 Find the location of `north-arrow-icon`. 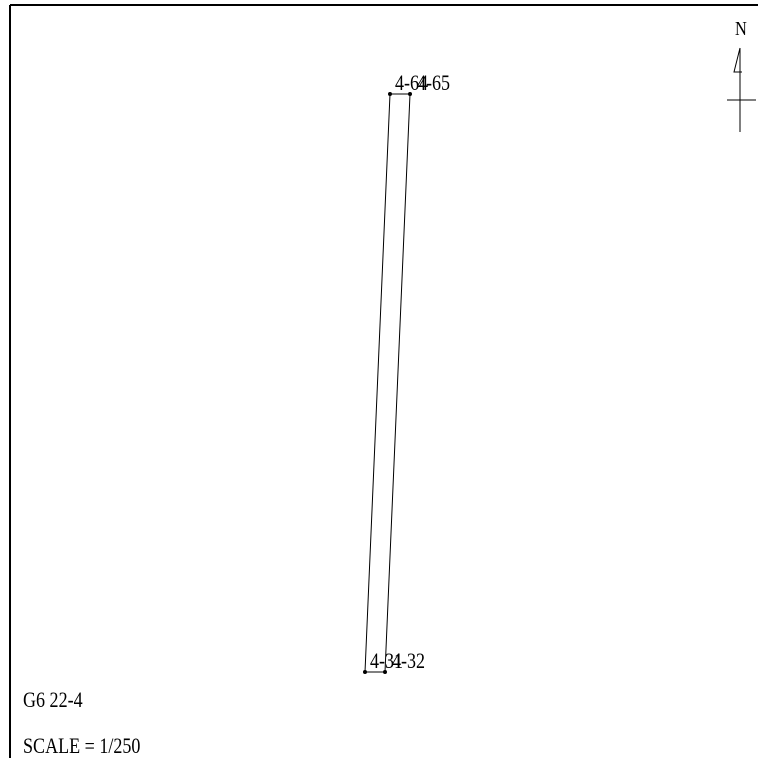

north-arrow-icon is located at coordinates (741, 90).